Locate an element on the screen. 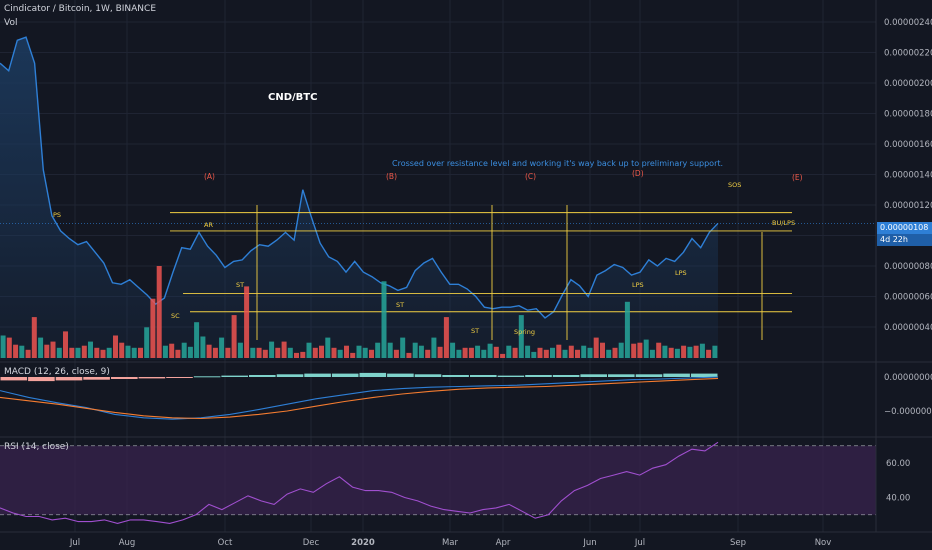  price-tick-label: 0.00000140 is located at coordinates (908, 176).